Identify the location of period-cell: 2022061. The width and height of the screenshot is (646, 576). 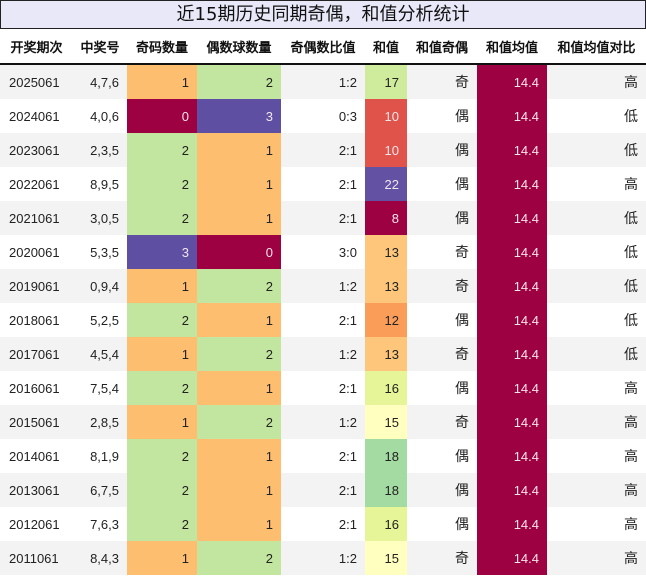
(36, 184).